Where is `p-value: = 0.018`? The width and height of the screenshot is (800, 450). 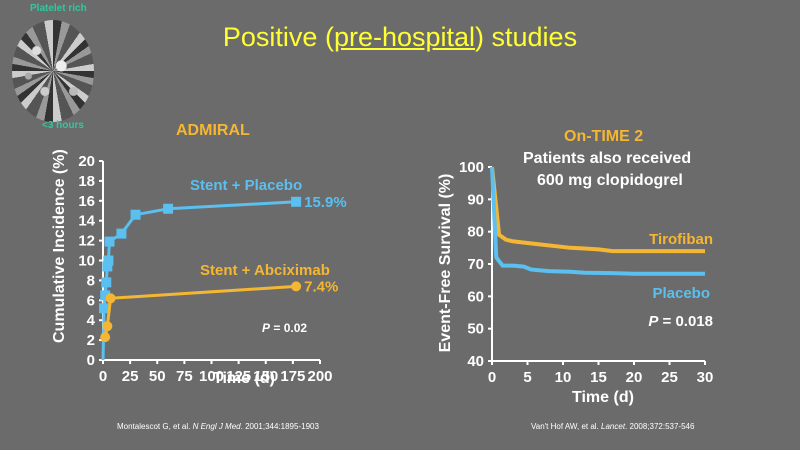 p-value: = 0.018 is located at coordinates (685, 321).